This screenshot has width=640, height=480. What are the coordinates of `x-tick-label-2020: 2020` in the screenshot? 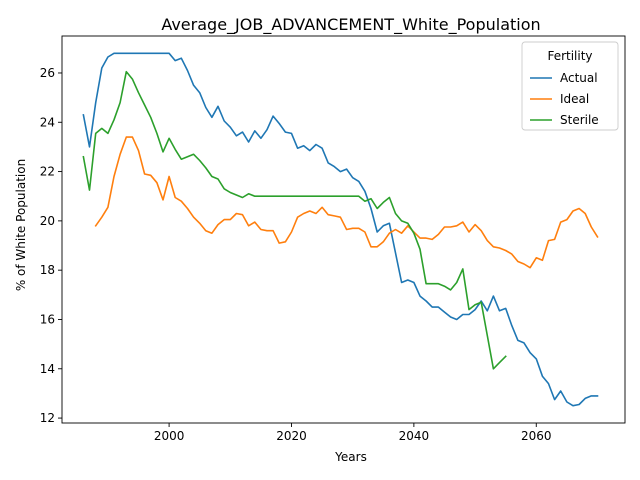 It's located at (291, 436).